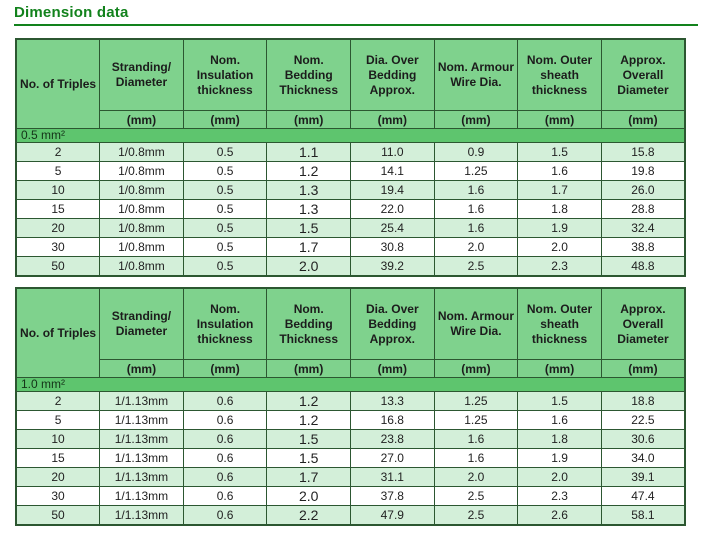 This screenshot has width=701, height=542. I want to click on cell: 39.1, so click(643, 477).